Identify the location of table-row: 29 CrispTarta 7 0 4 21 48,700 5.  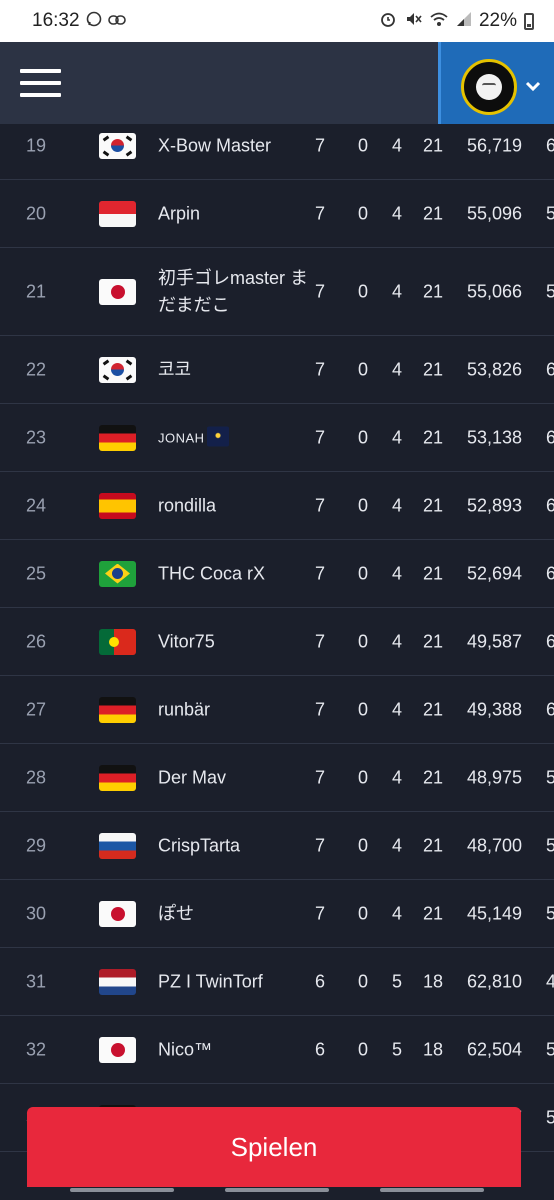
(277, 846).